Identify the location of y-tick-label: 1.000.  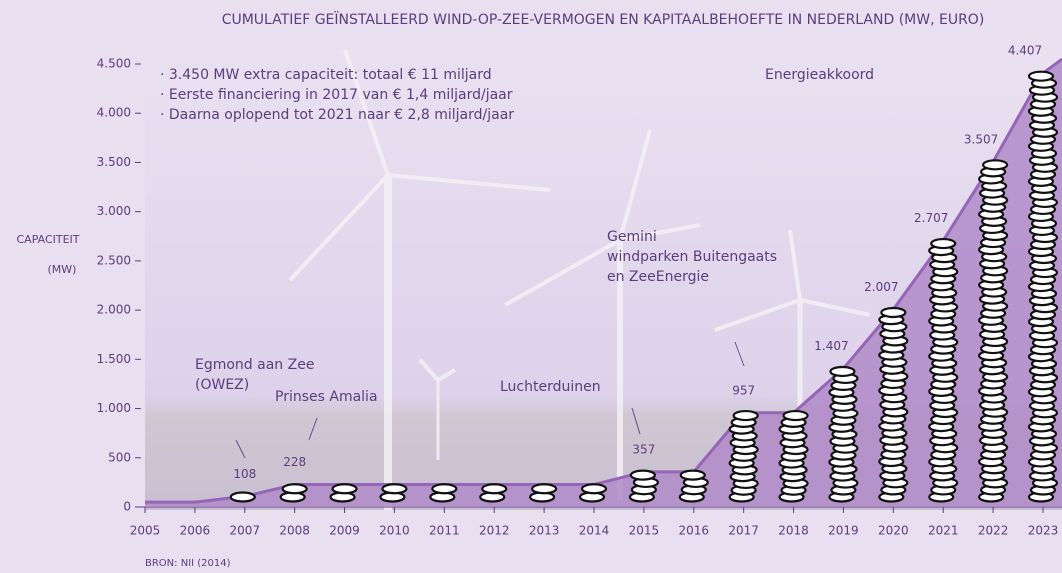
(114, 408).